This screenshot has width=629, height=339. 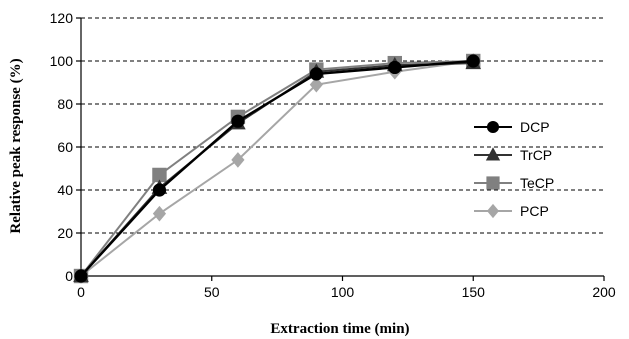 What do you see at coordinates (212, 292) in the screenshot?
I see `x-tick-label-50: 50` at bounding box center [212, 292].